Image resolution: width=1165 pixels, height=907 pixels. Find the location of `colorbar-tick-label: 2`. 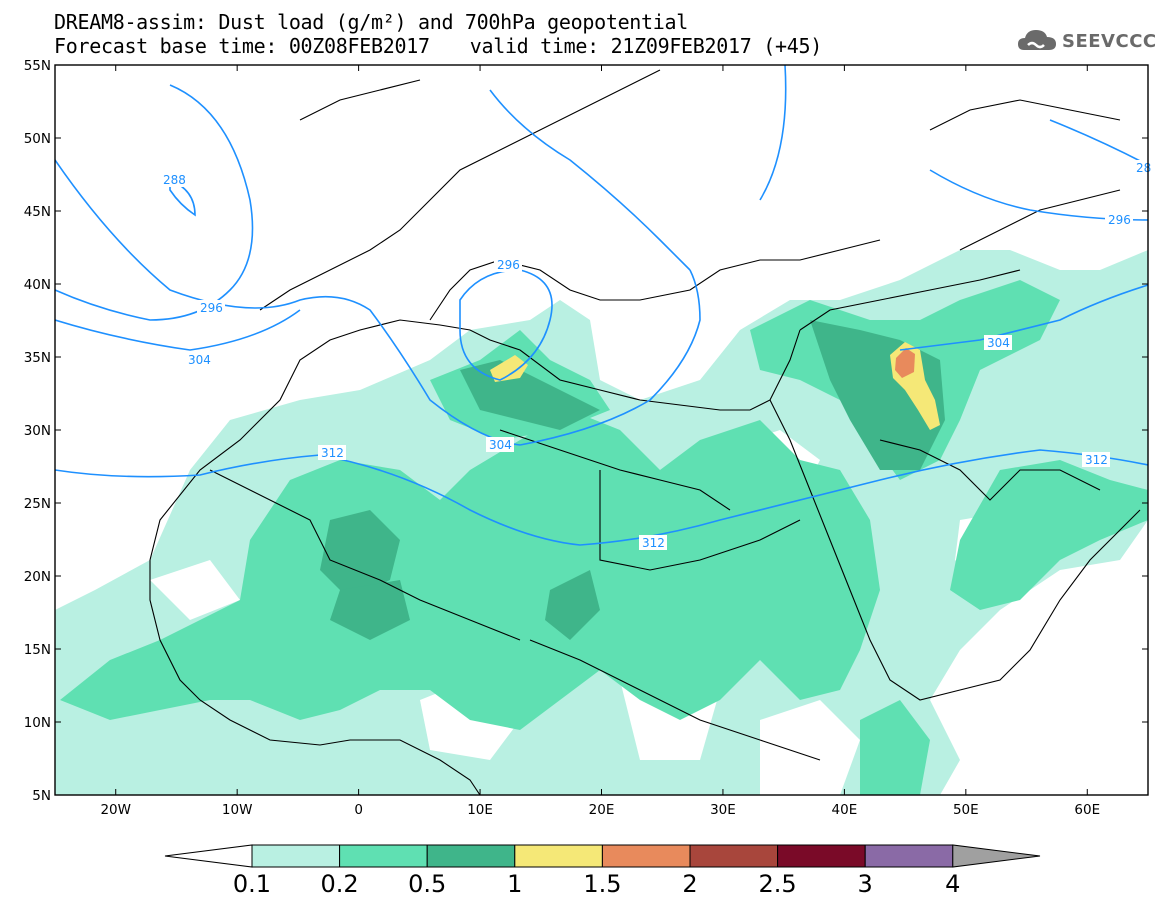

colorbar-tick-label: 2 is located at coordinates (689, 884).